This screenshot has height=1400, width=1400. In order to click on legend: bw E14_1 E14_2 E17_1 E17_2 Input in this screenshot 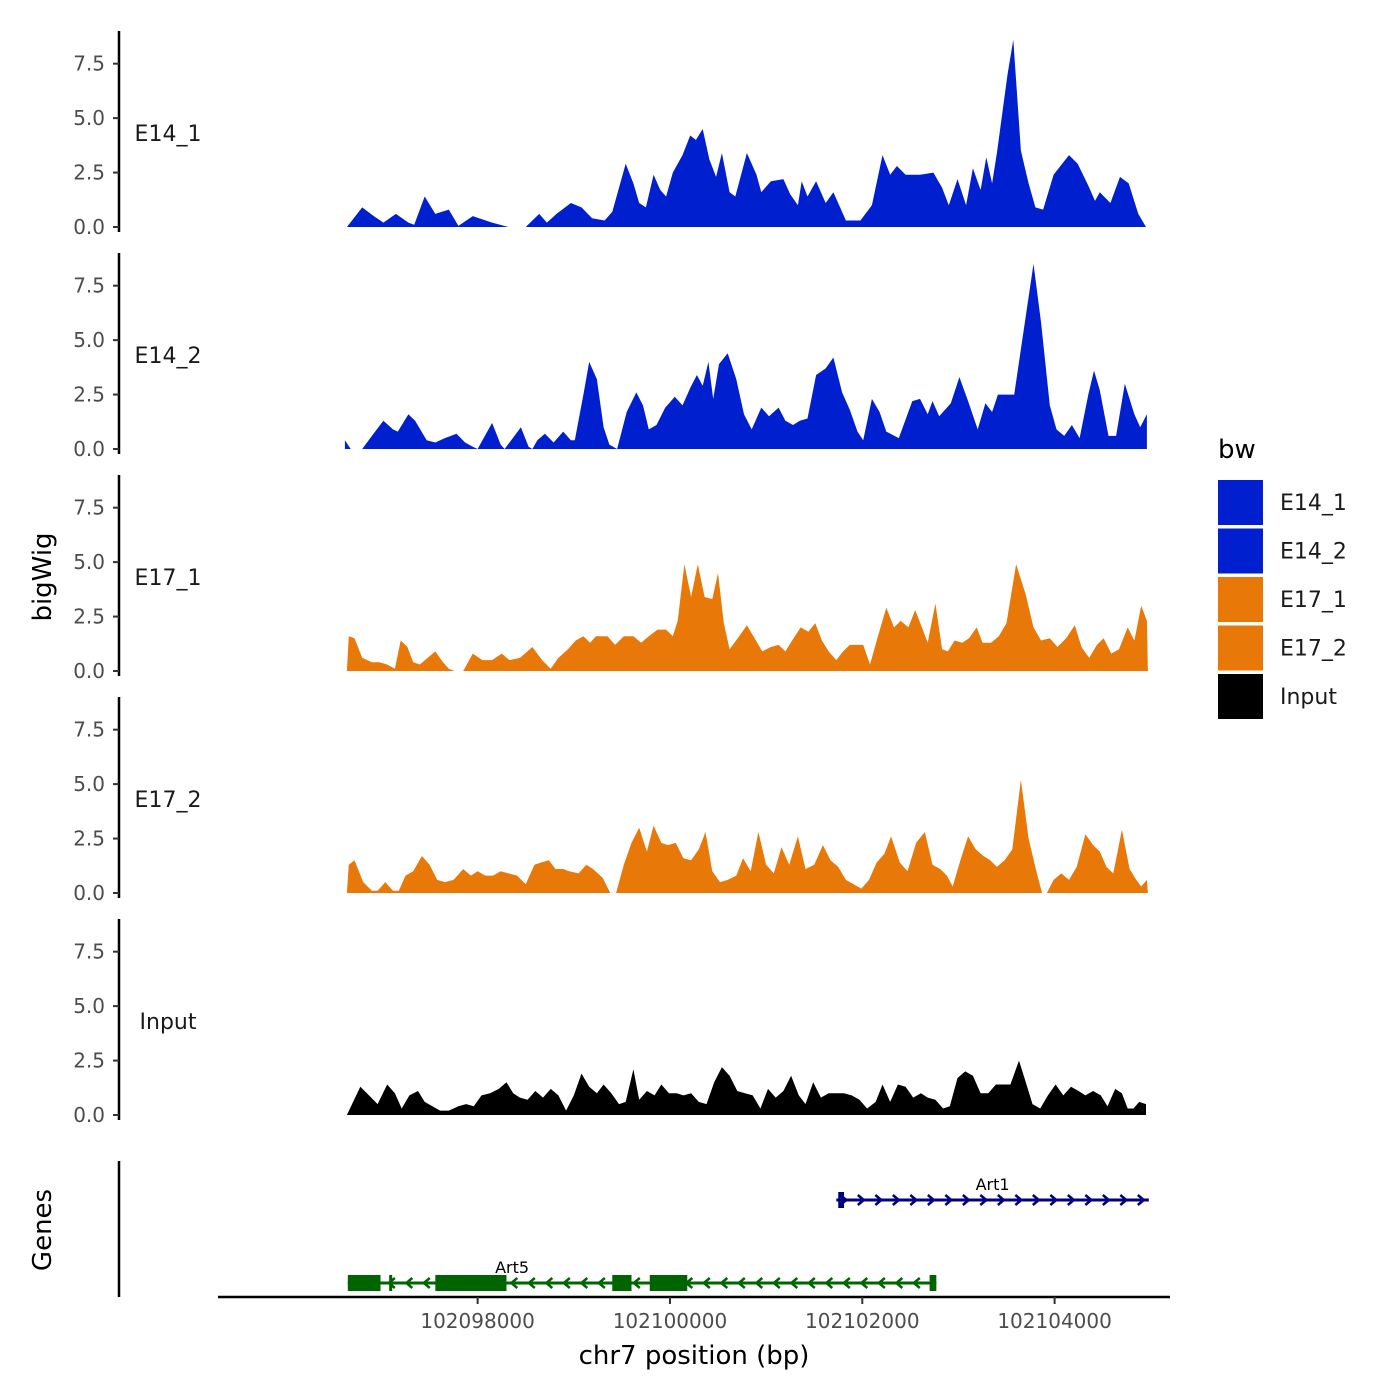, I will do `click(1282, 577)`.